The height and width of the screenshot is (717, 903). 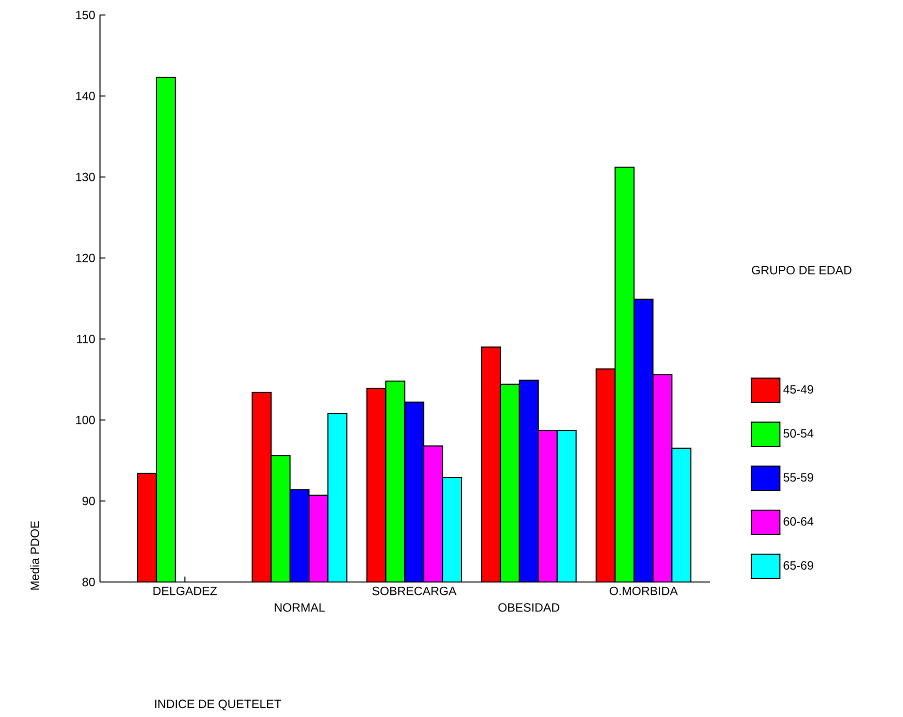 I want to click on x-tick-label: SOBRECARGA, so click(x=414, y=591).